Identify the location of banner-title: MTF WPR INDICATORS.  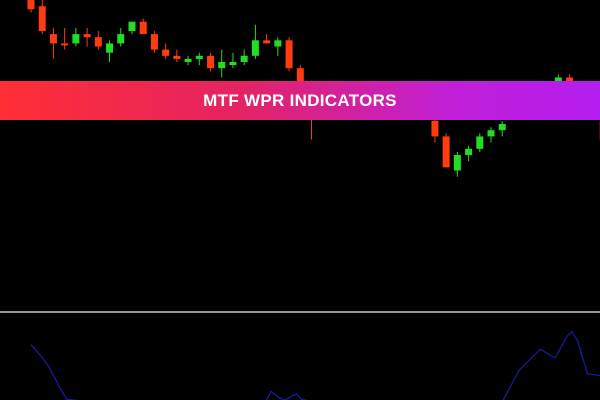
(300, 100).